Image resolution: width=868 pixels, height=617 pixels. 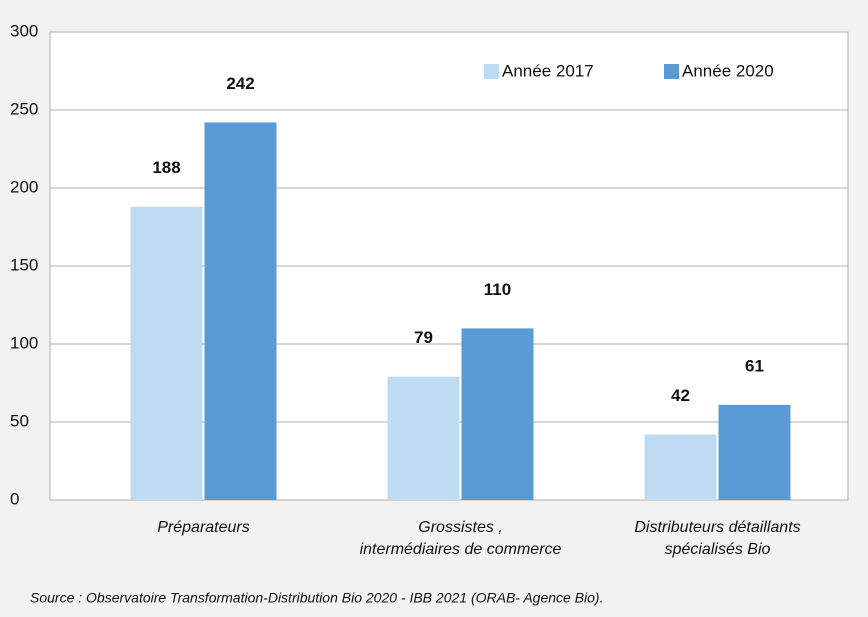 What do you see at coordinates (19, 420) in the screenshot?
I see `y-tick-label: 50` at bounding box center [19, 420].